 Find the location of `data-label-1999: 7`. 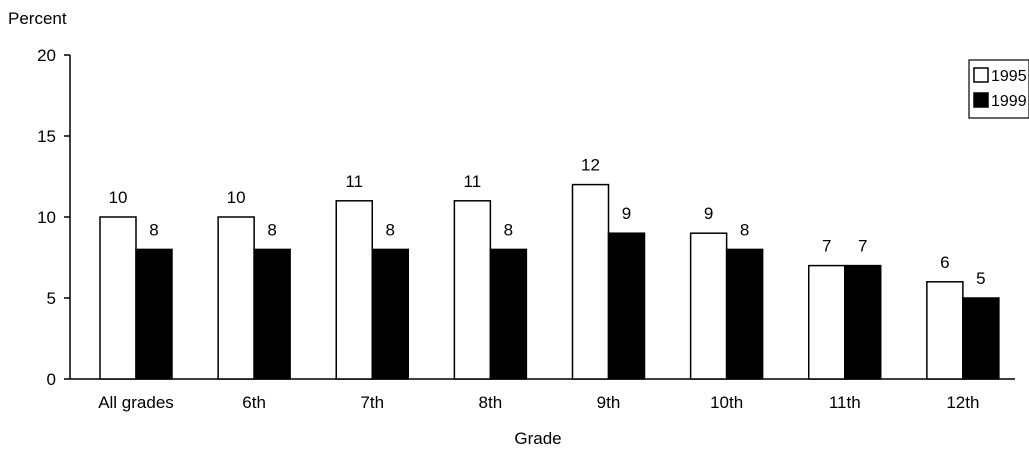

data-label-1999: 7 is located at coordinates (862, 246).